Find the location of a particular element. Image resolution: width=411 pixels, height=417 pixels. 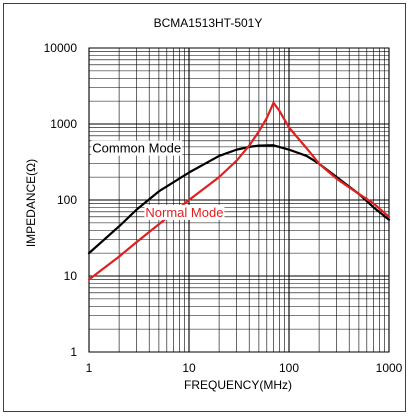

series-labels: Common Mode Normal Mode is located at coordinates (158, 180).